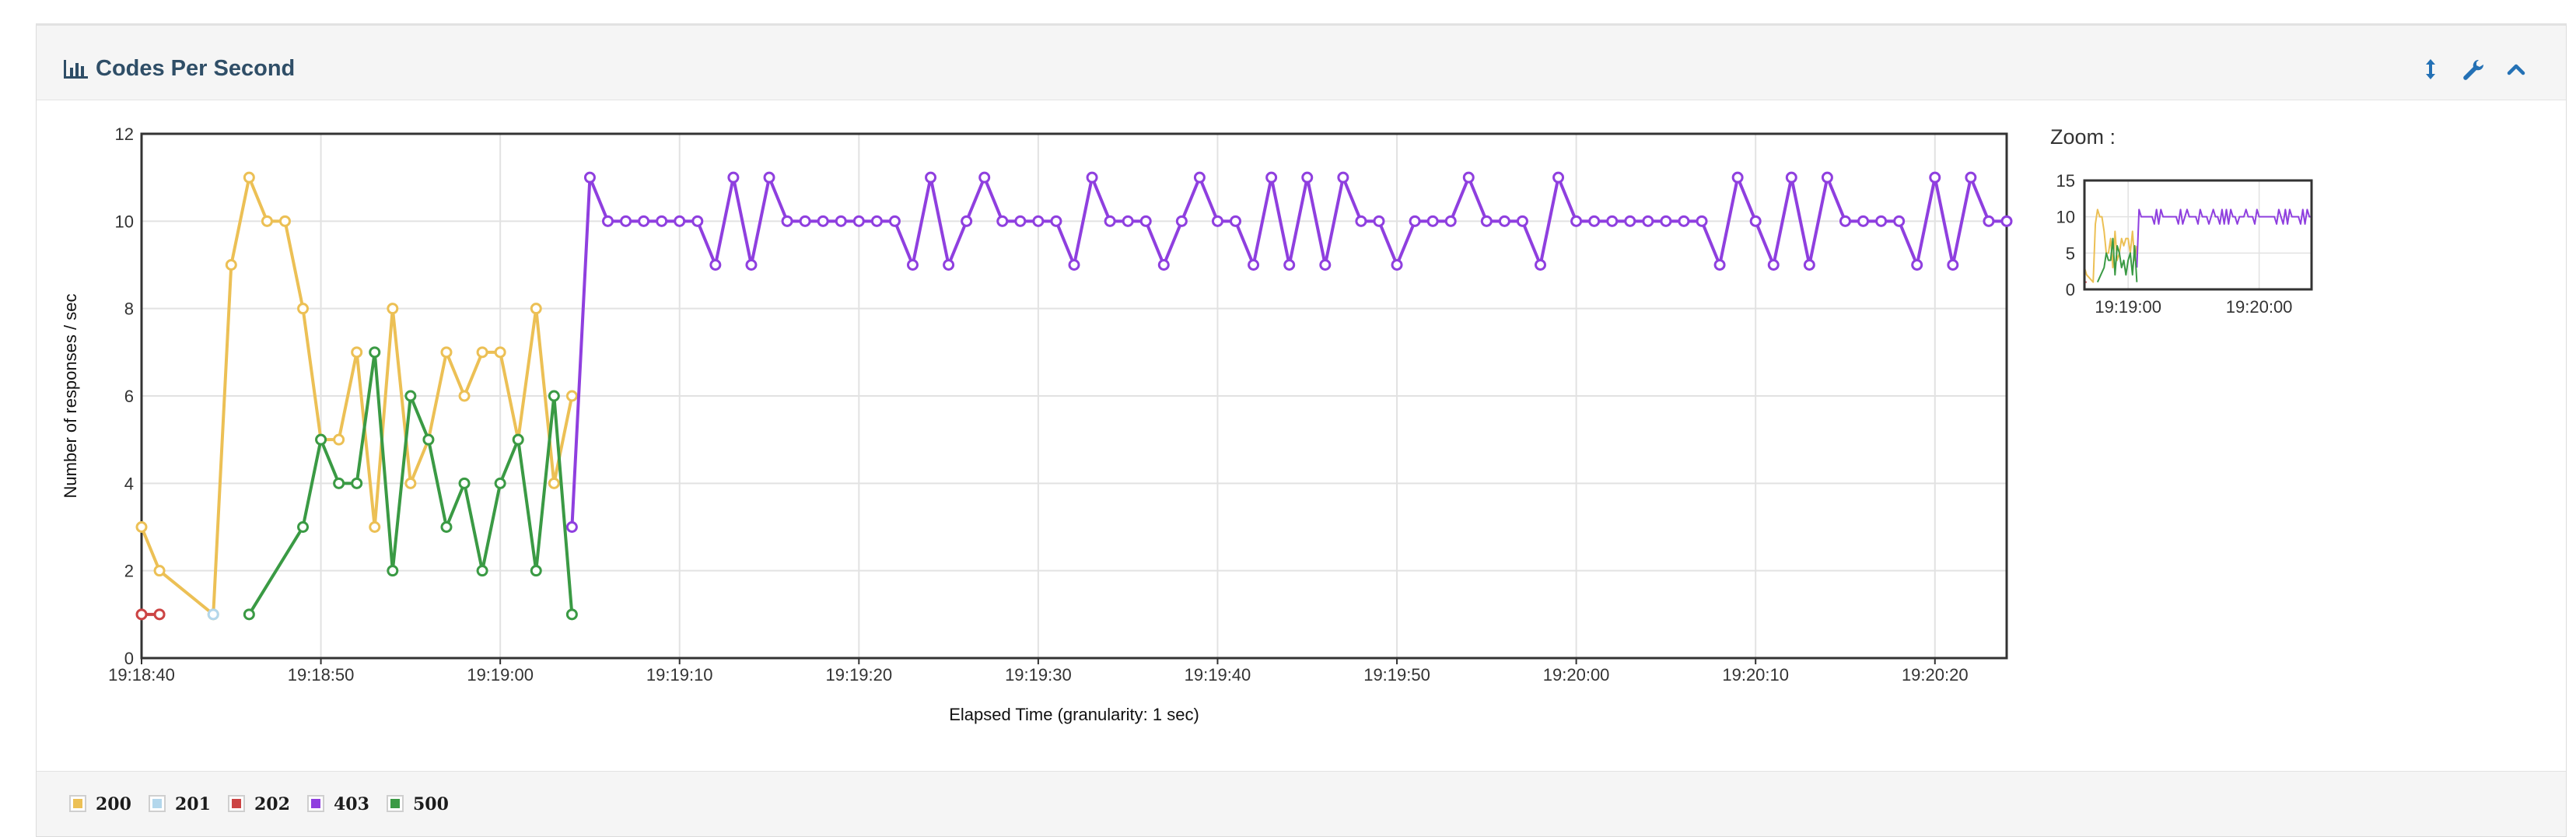 The height and width of the screenshot is (837, 2576). What do you see at coordinates (1301, 63) in the screenshot?
I see `panel-heading: Codes Per Second` at bounding box center [1301, 63].